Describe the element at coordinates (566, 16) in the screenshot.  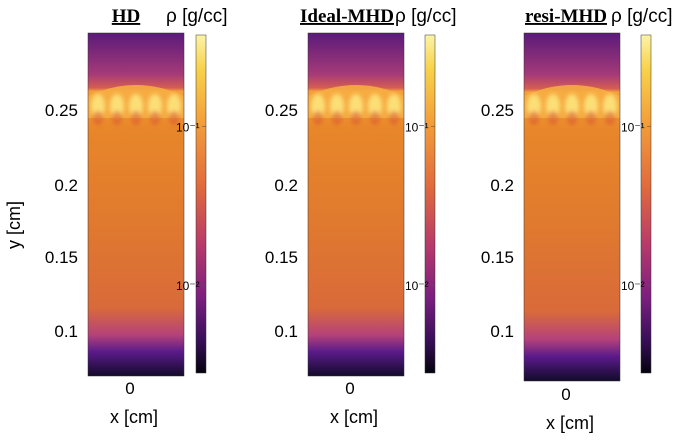
I see `panel-title: resi-MHD` at that location.